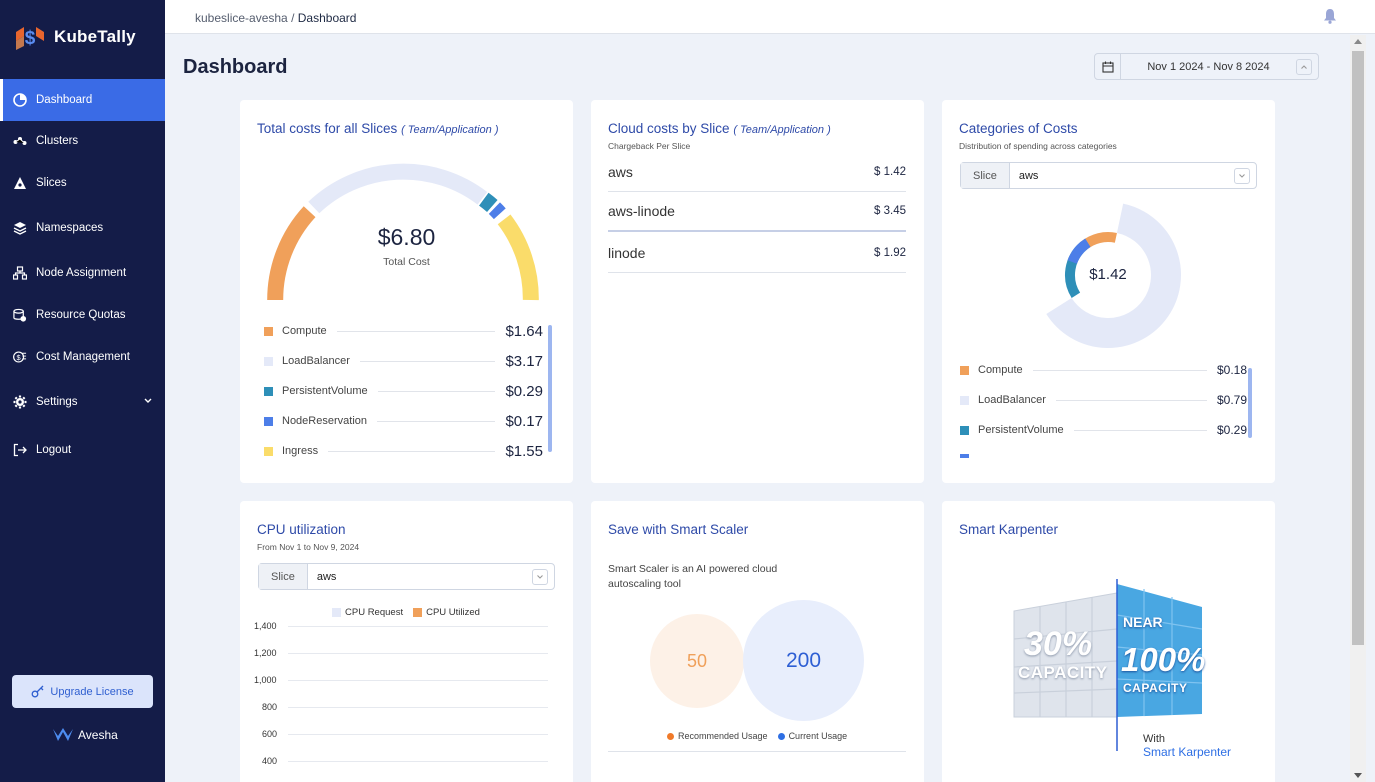  What do you see at coordinates (524, 331) in the screenshot?
I see `legend-value: $1.64` at bounding box center [524, 331].